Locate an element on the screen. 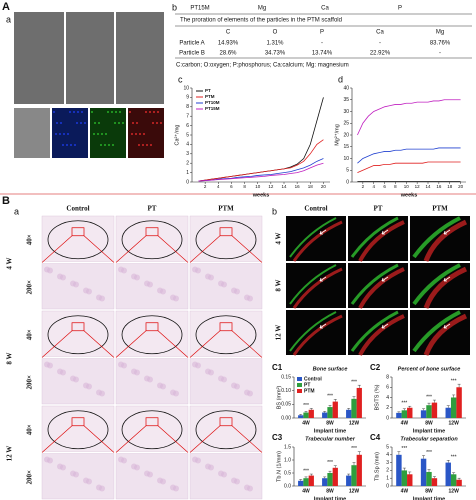 The image size is (476, 500). x-tick-label: 2 is located at coordinates (363, 186).